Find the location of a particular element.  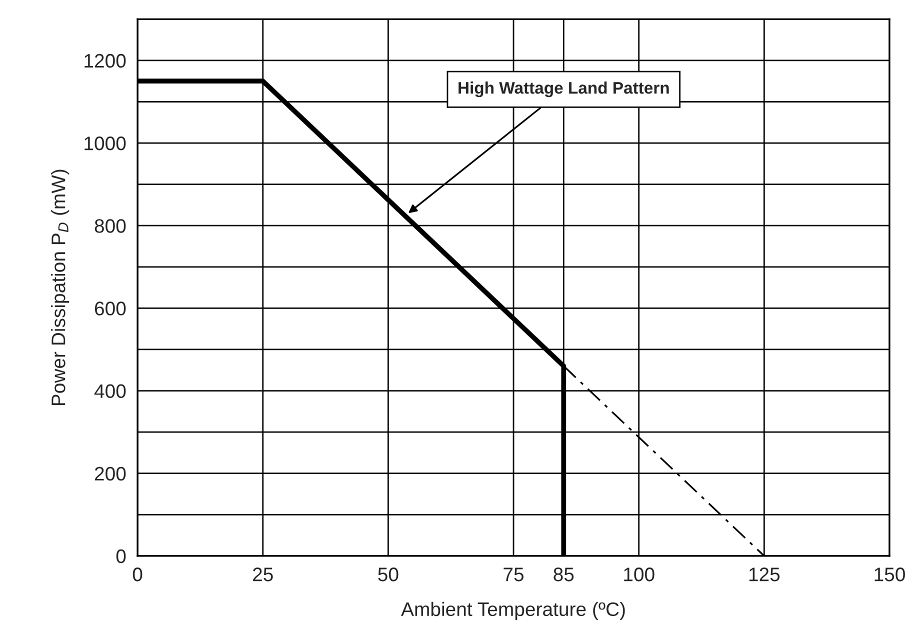

x-tick-label: 25 is located at coordinates (263, 575).